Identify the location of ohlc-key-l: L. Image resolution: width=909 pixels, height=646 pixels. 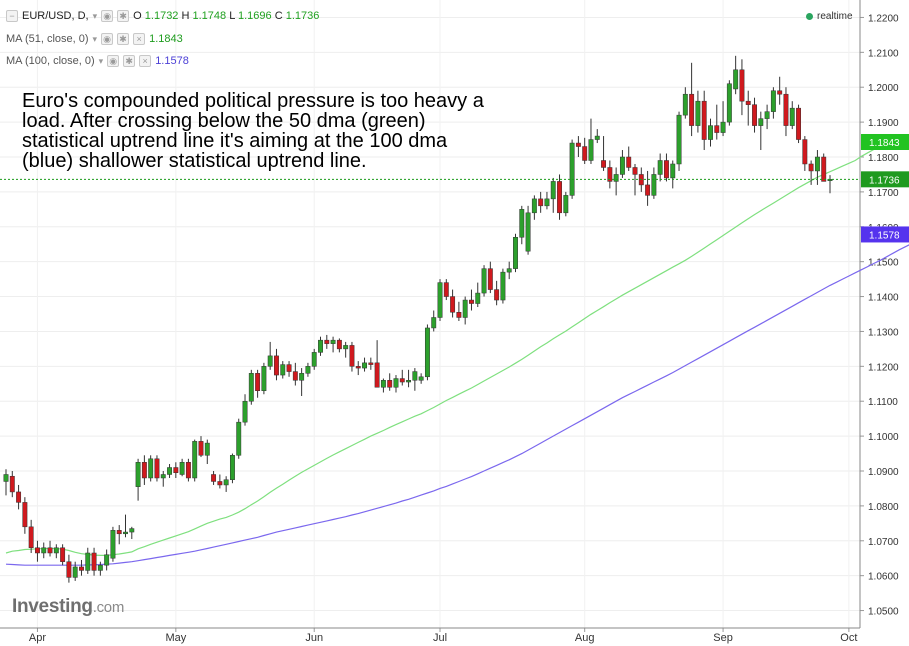
(232, 16).